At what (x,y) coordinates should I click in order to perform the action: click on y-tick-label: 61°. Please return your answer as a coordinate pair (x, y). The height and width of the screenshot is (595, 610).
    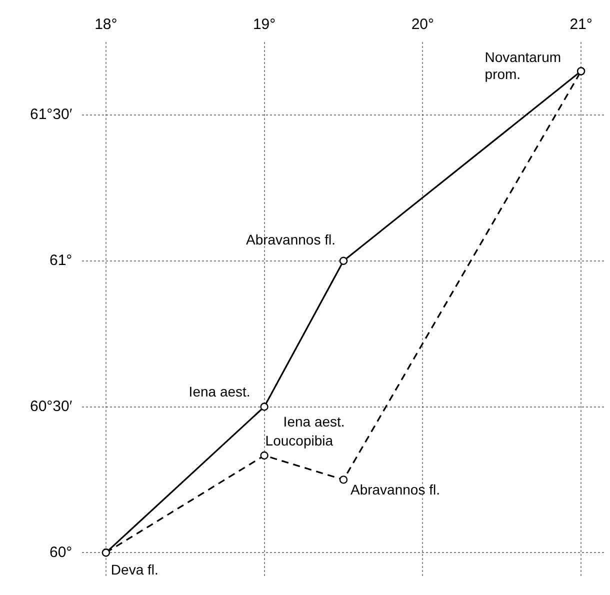
    Looking at the image, I should click on (60, 260).